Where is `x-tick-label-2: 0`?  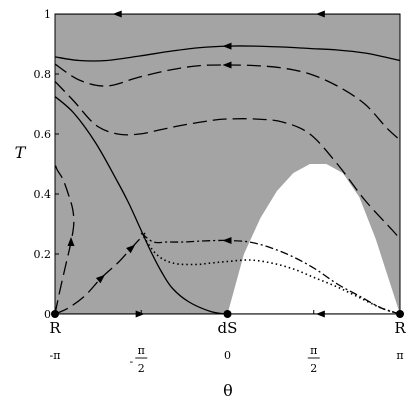 x-tick-label-2: 0 is located at coordinates (227, 355).